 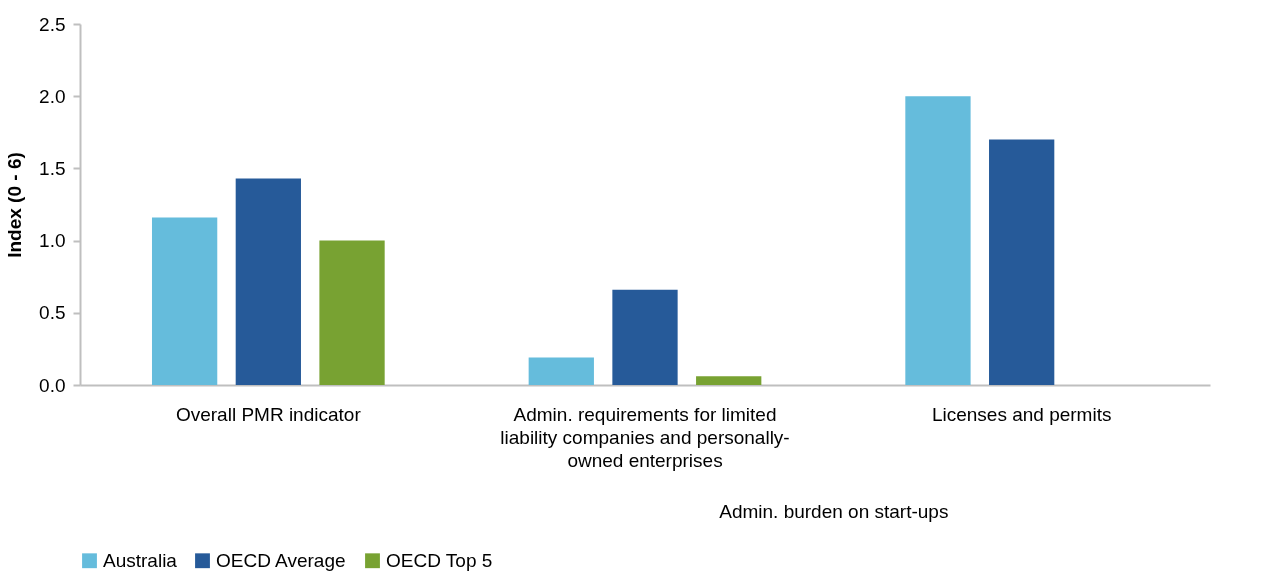 What do you see at coordinates (52, 24) in the screenshot?
I see `y-tick-label: 2.5` at bounding box center [52, 24].